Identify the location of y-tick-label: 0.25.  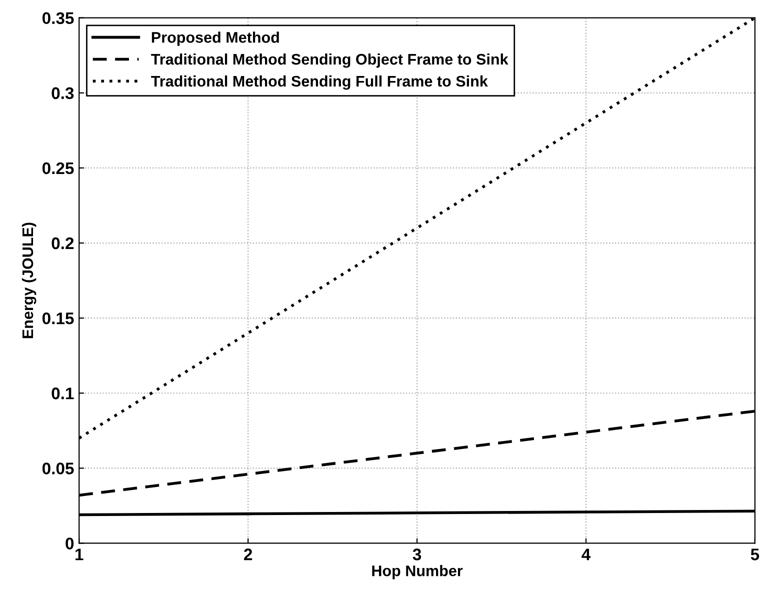
(58, 168).